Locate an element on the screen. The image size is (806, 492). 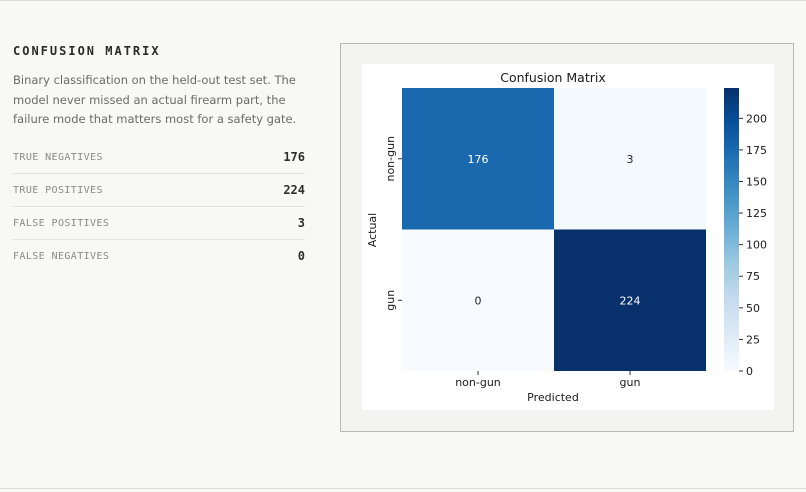
colorbar-tick-label-25: 25 is located at coordinates (753, 339).